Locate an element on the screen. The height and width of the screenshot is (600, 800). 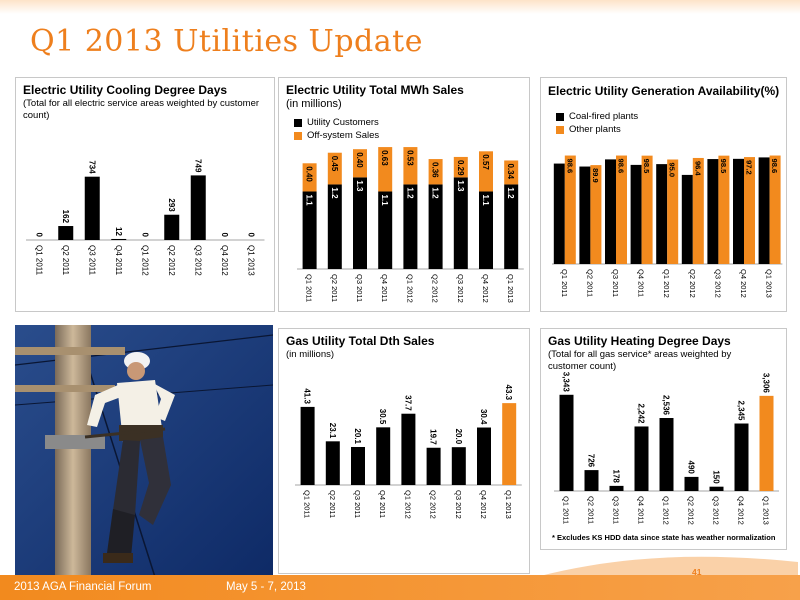
utility-worker-illustration is located at coordinates (144, 451).